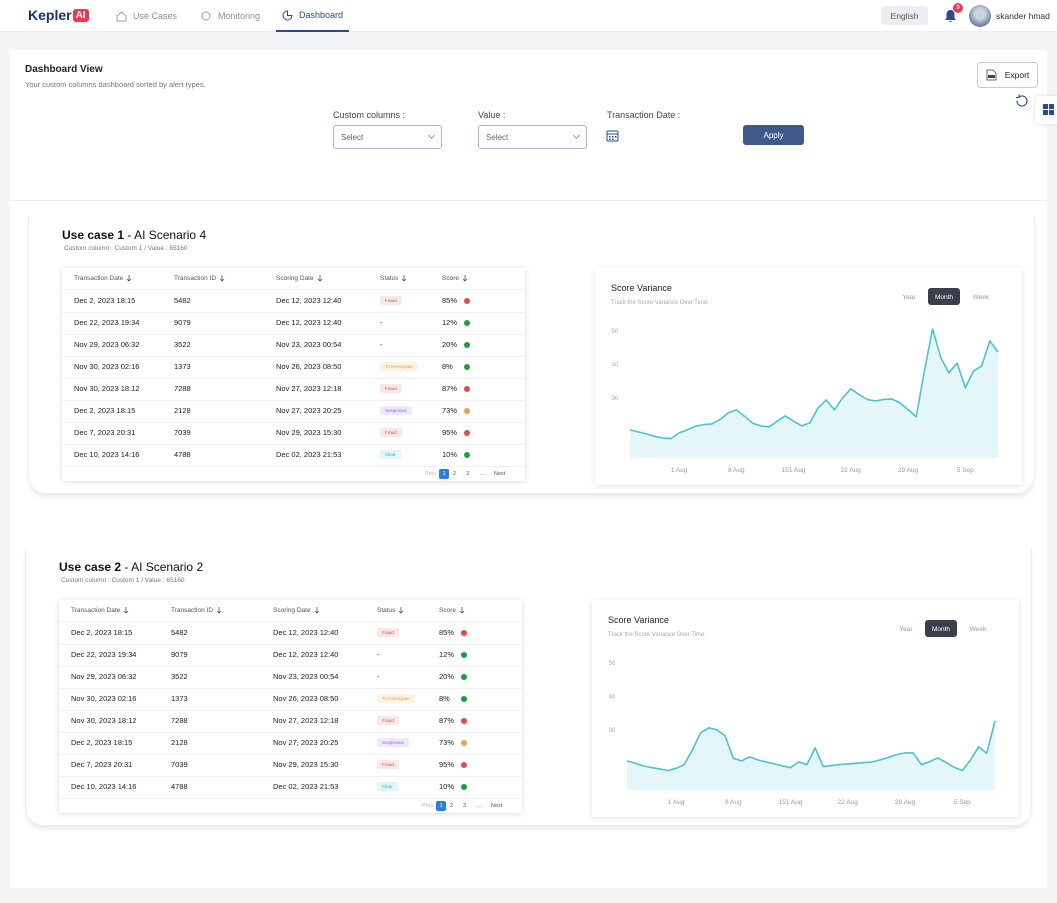 This screenshot has width=1057, height=903. Describe the element at coordinates (612, 731) in the screenshot. I see `y-tick-label: 30` at that location.